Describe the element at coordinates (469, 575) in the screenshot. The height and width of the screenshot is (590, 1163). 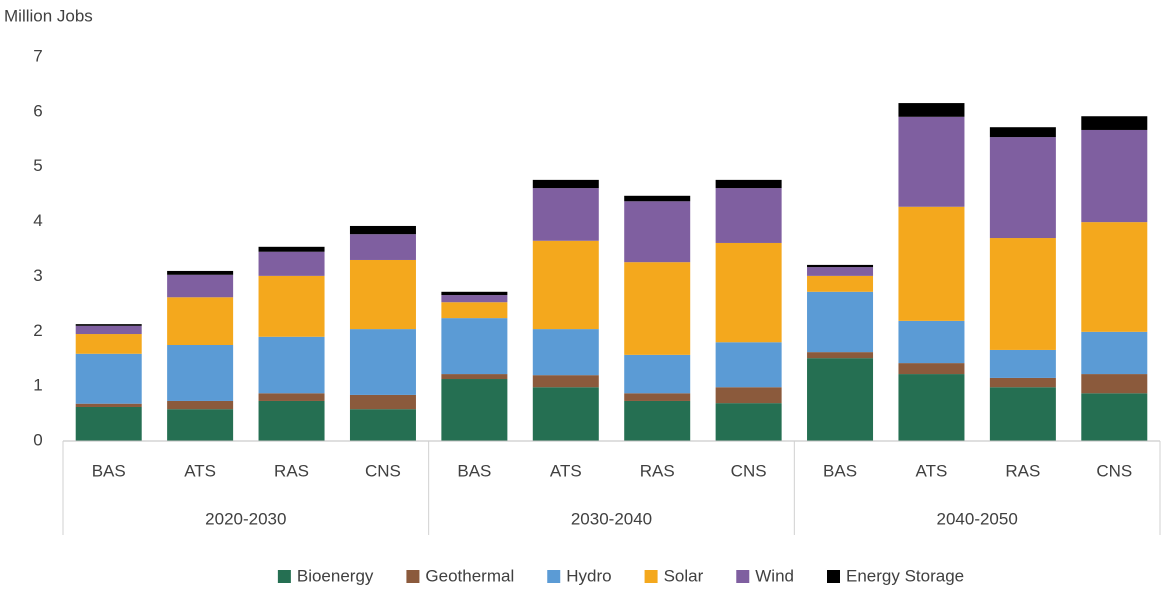
I see `legend-label: Geothermal` at that location.